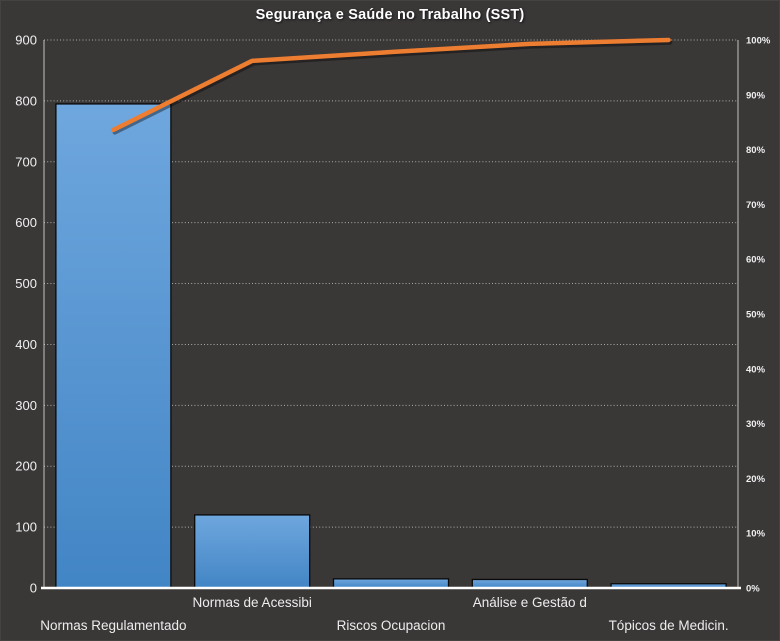 The height and width of the screenshot is (641, 780). What do you see at coordinates (26, 405) in the screenshot?
I see `left-axis-label: 300` at bounding box center [26, 405].